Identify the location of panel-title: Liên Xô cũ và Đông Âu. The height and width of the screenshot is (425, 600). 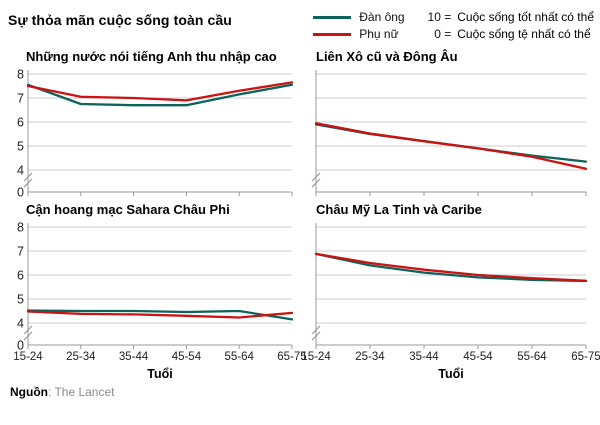
(387, 56).